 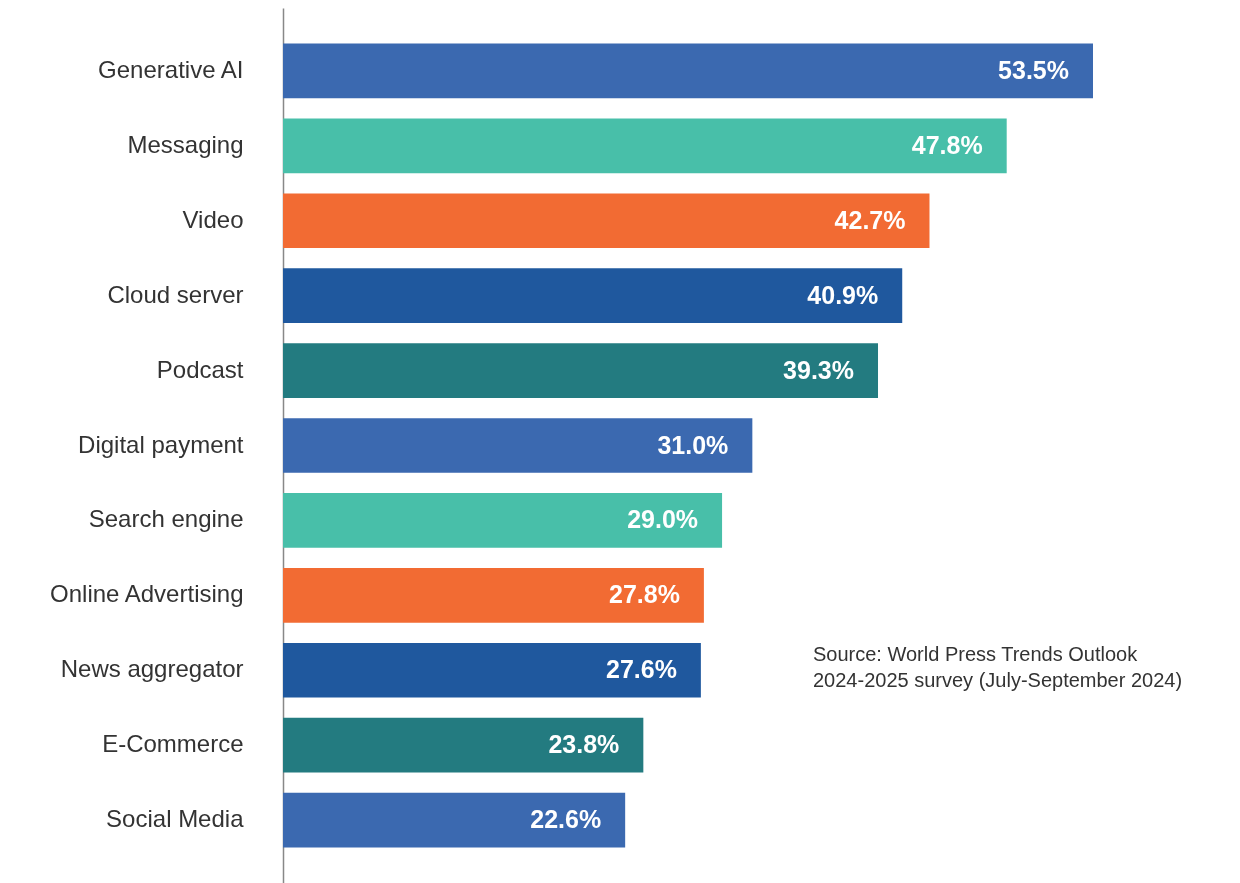 I want to click on y-tick-label: Messaging, so click(x=185, y=144).